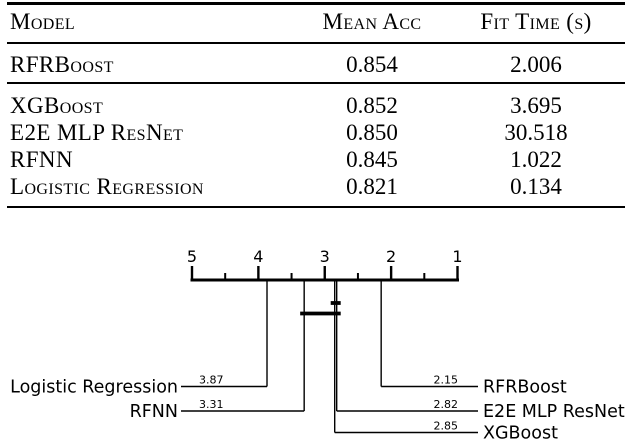 This screenshot has width=632, height=440. What do you see at coordinates (536, 159) in the screenshot?
I see `table-cell-fit-time: 1.022` at bounding box center [536, 159].